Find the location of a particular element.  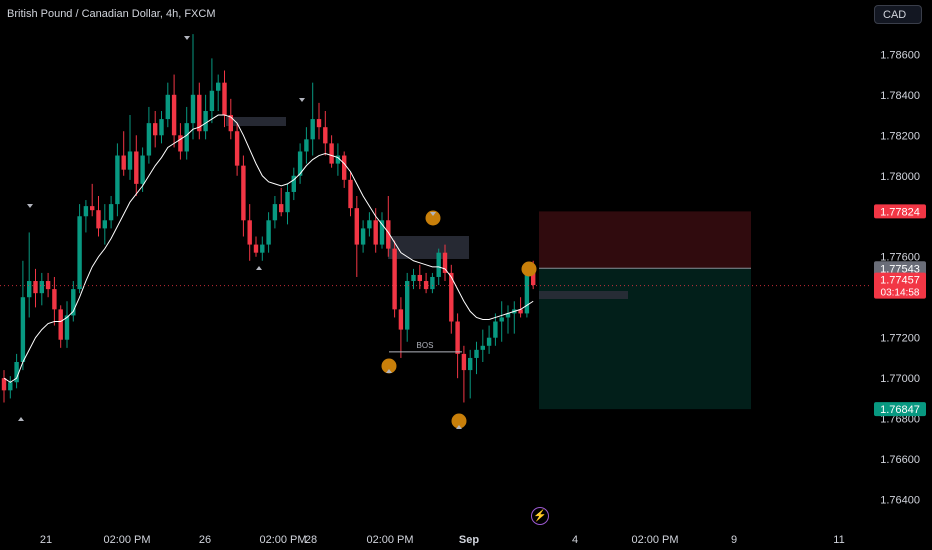

currency-button: CAD is located at coordinates (898, 14).